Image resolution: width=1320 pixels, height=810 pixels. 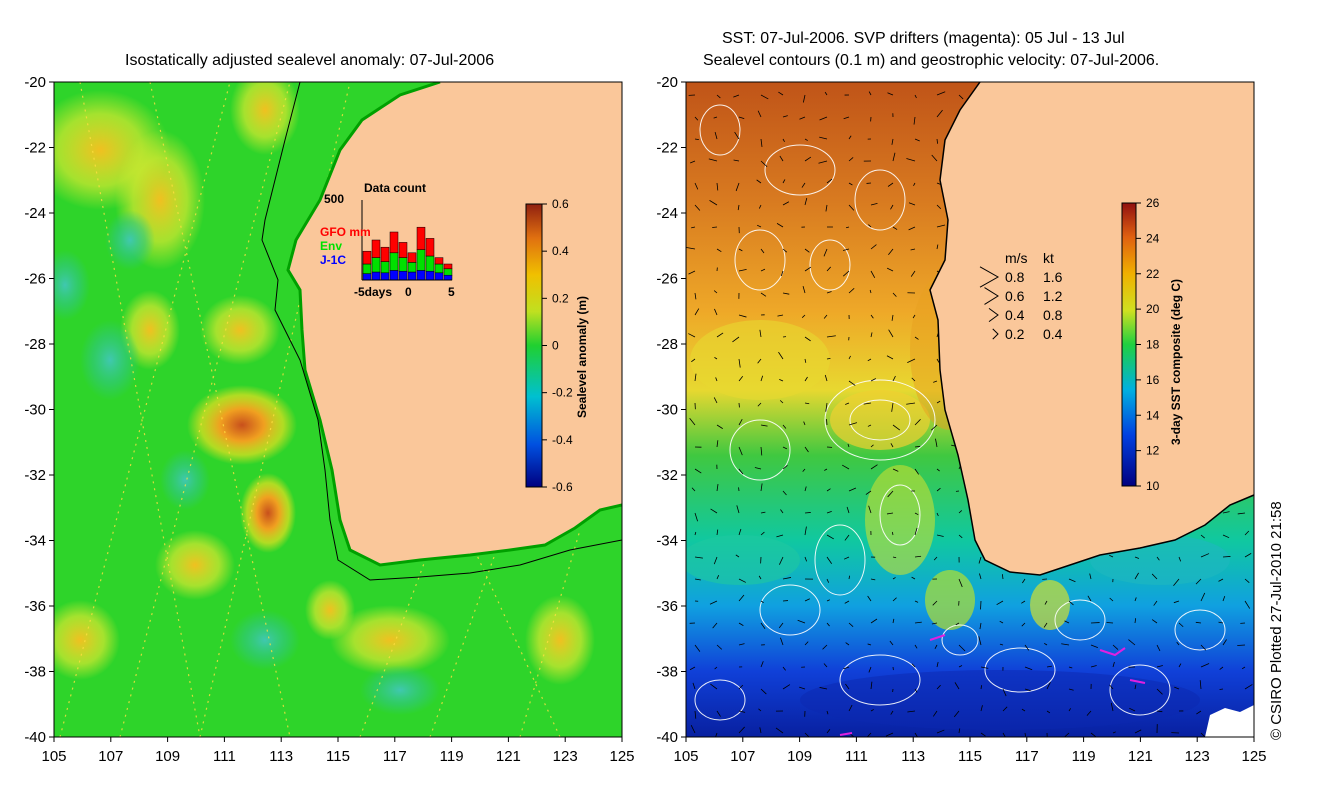 What do you see at coordinates (1276, 620) in the screenshot?
I see `credit-label: © CSIRO Plotted 27-Jul-2010 21:58` at bounding box center [1276, 620].